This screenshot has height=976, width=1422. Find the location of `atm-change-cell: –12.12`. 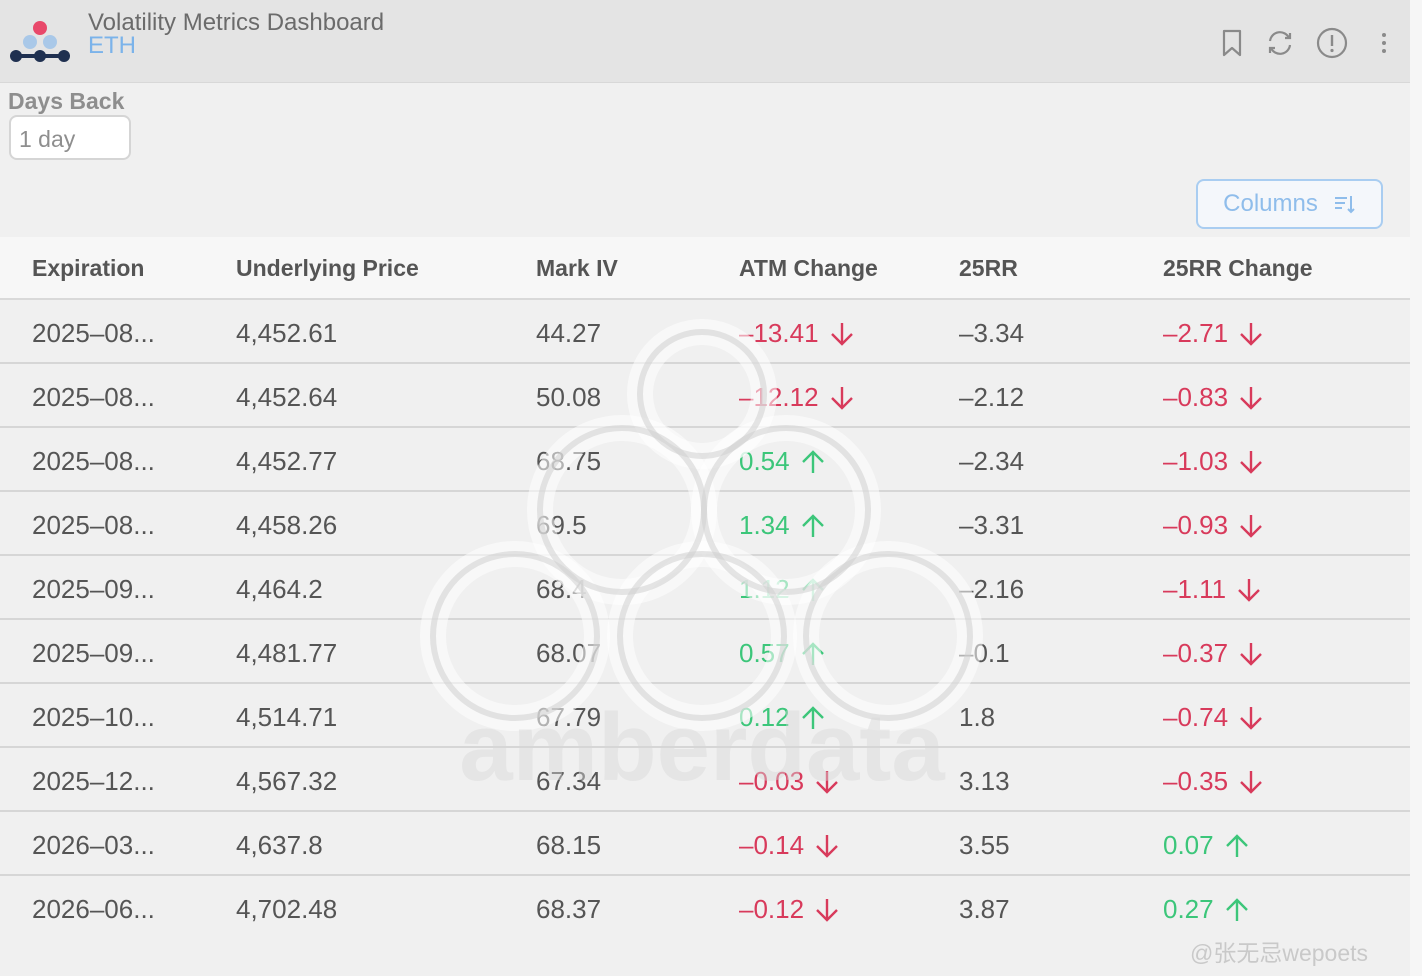

atm-change-cell: –12.12 is located at coordinates (797, 397).